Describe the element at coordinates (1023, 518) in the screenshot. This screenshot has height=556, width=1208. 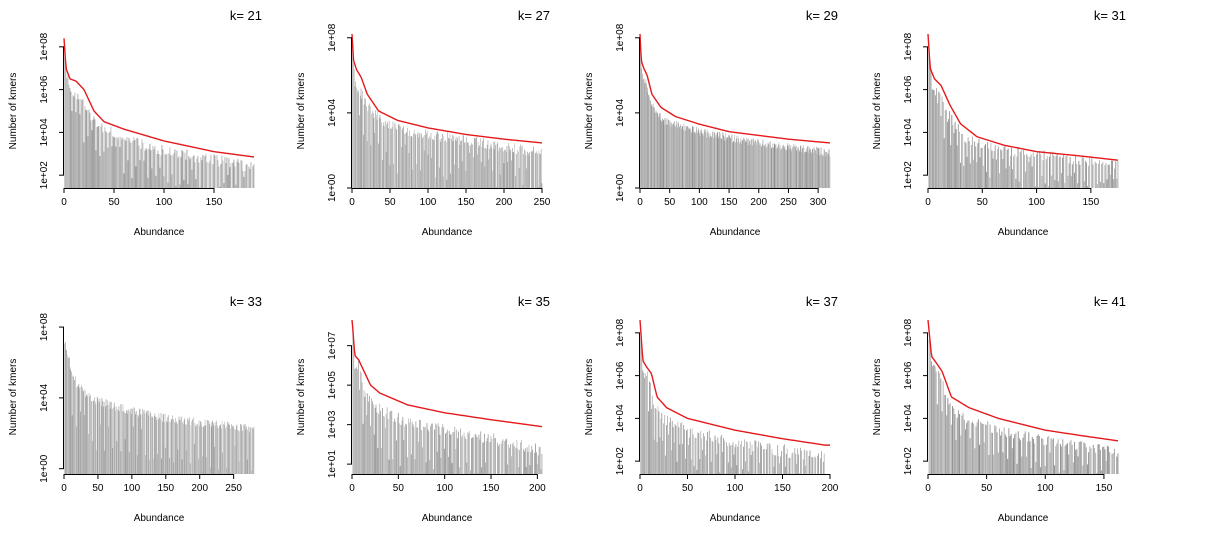
I see `x-axis-title: Abundance` at that location.